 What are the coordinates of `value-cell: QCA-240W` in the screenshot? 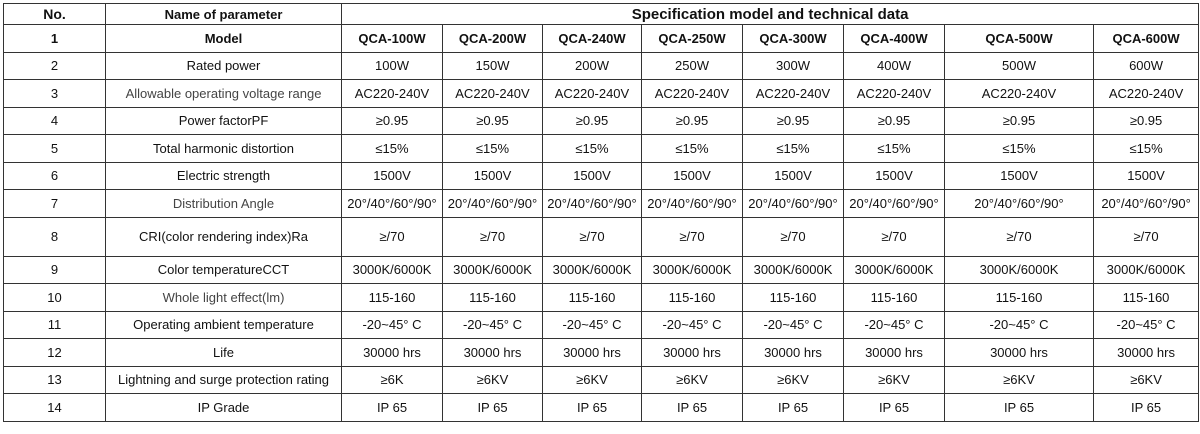 It's located at (592, 38).